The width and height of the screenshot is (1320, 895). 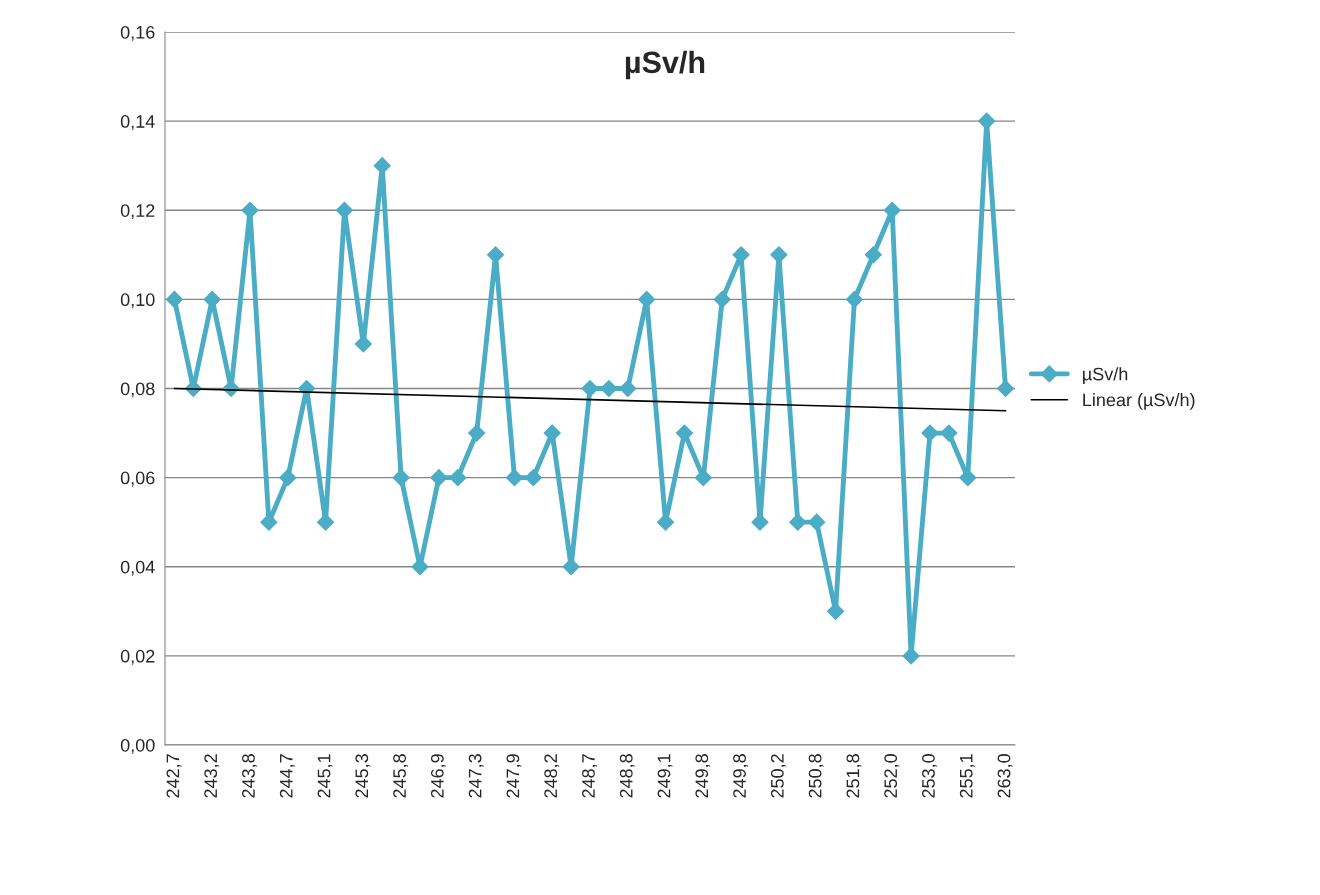 What do you see at coordinates (854, 776) in the screenshot?
I see `x-tick-label: 251,8` at bounding box center [854, 776].